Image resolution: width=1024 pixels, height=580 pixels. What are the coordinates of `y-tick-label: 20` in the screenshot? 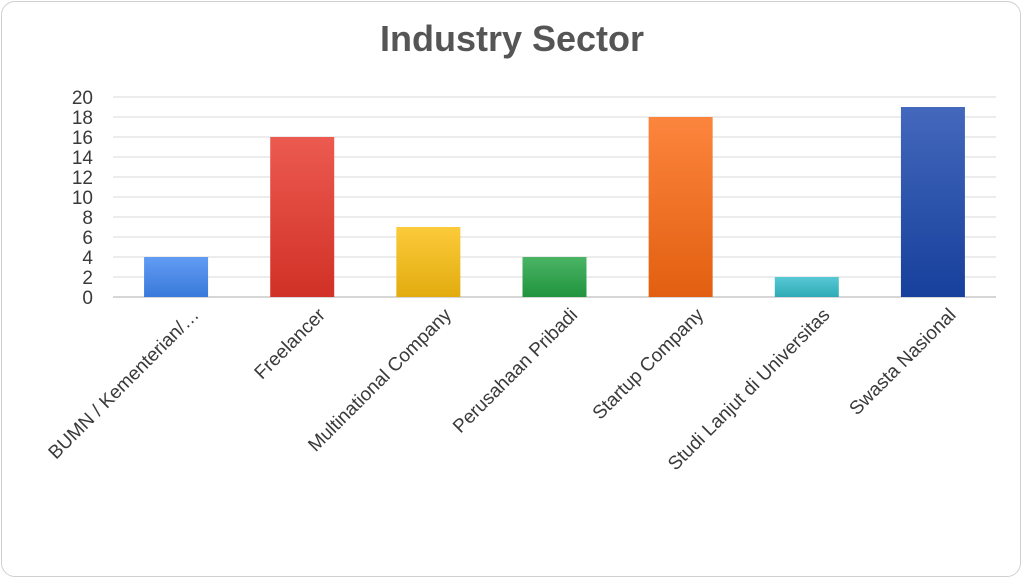 It's located at (82, 98).